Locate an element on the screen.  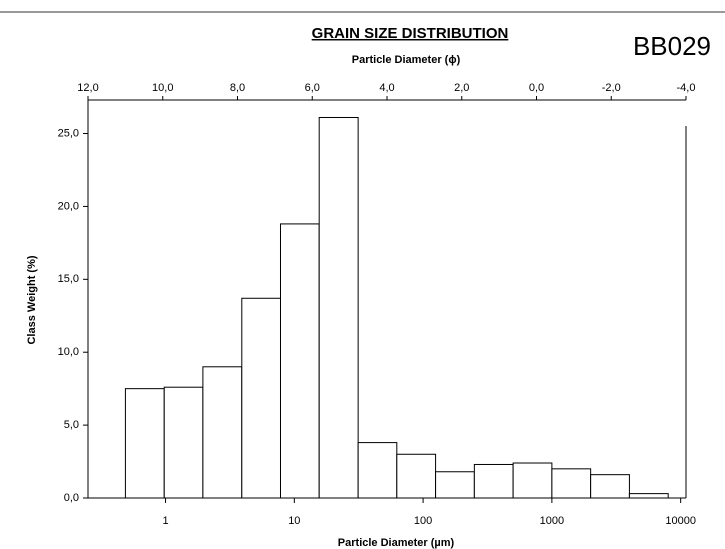
x2-tick-label: 0,0 is located at coordinates (536, 88).